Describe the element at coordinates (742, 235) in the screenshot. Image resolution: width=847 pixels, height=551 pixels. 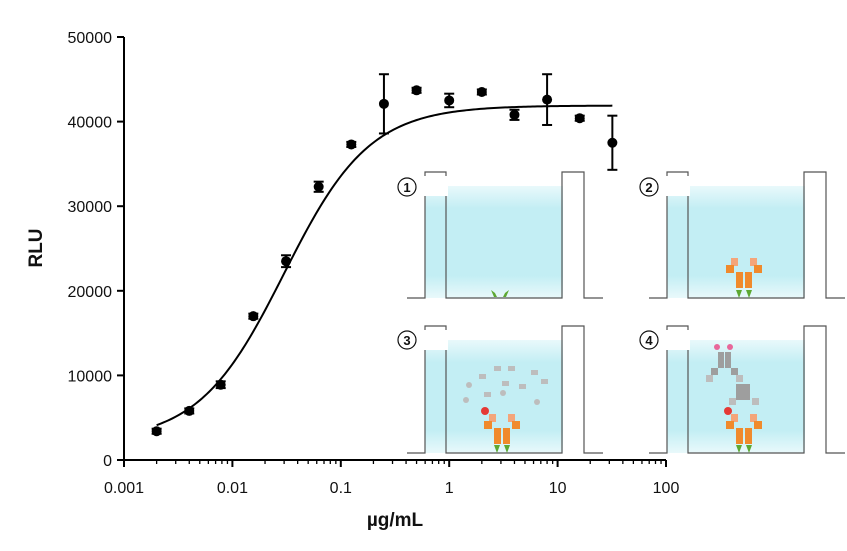
I see `step-2-panel: 2` at that location.